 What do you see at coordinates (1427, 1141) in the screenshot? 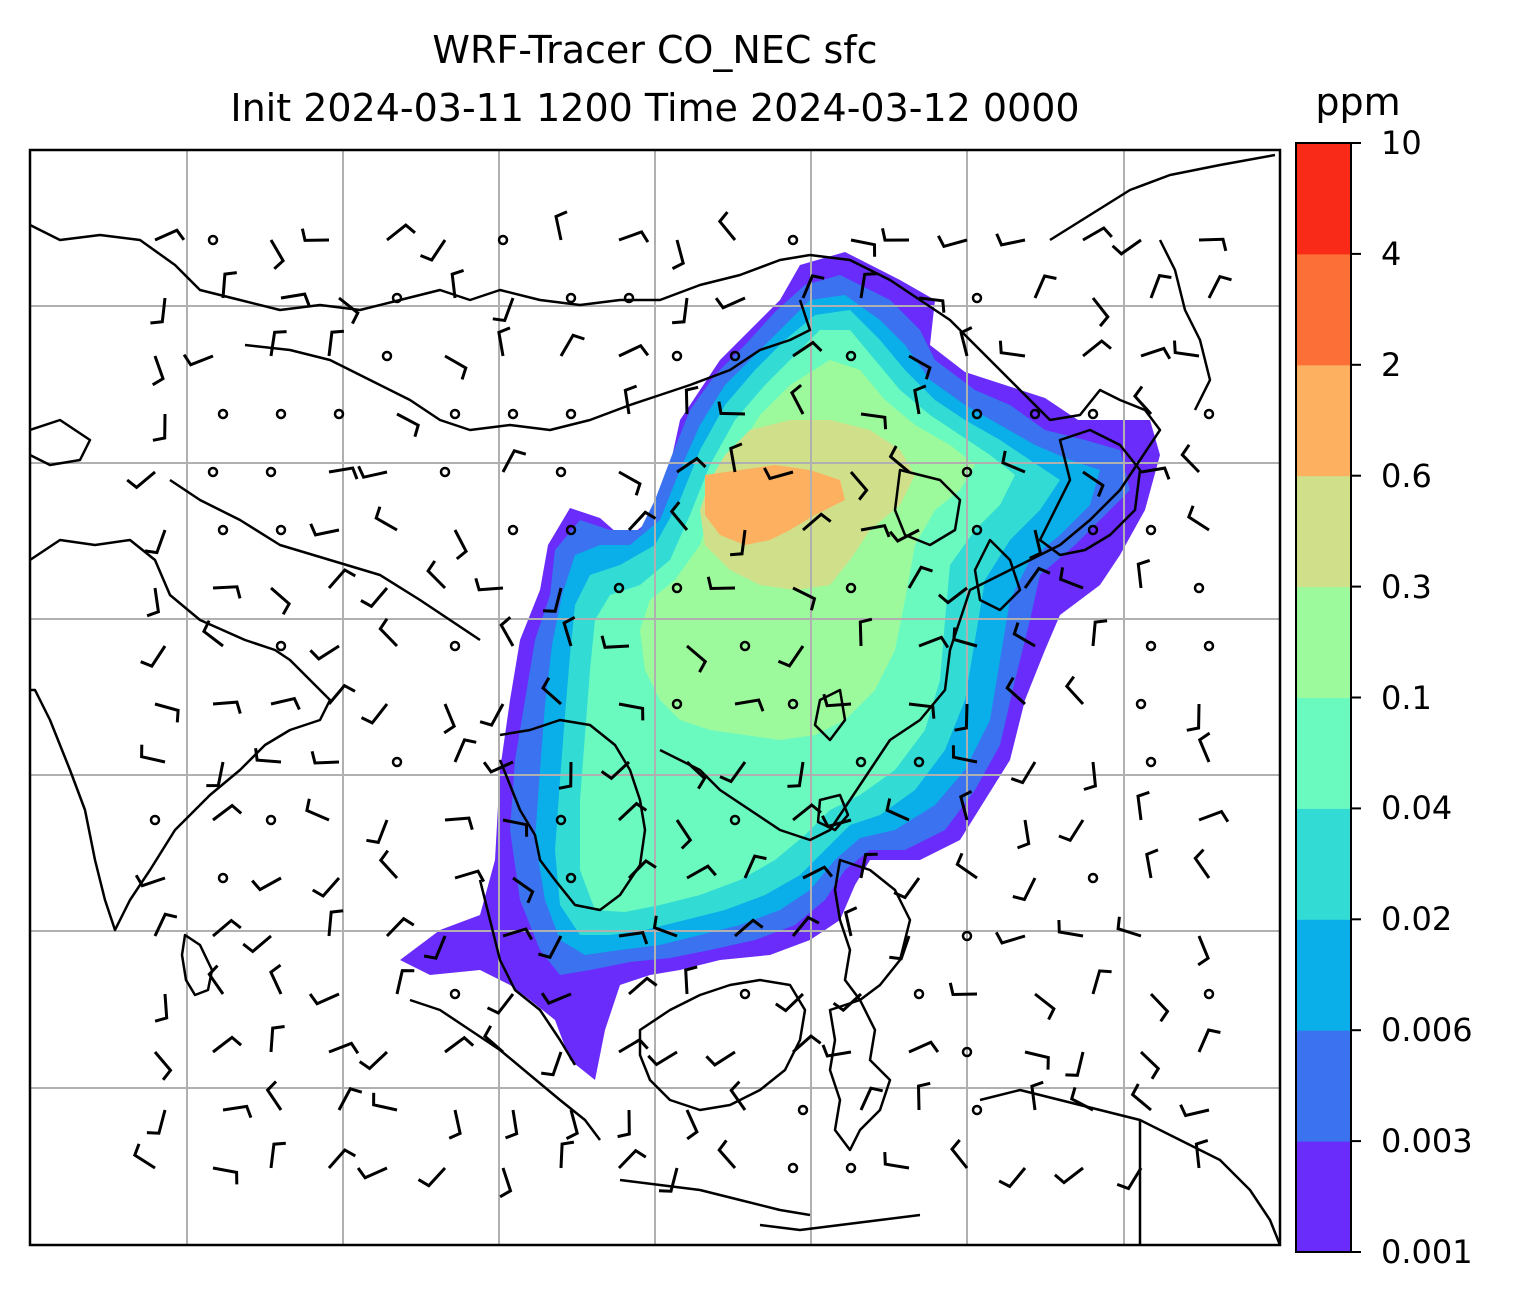
I see `colorbar-tick-label: 0.003` at bounding box center [1427, 1141].